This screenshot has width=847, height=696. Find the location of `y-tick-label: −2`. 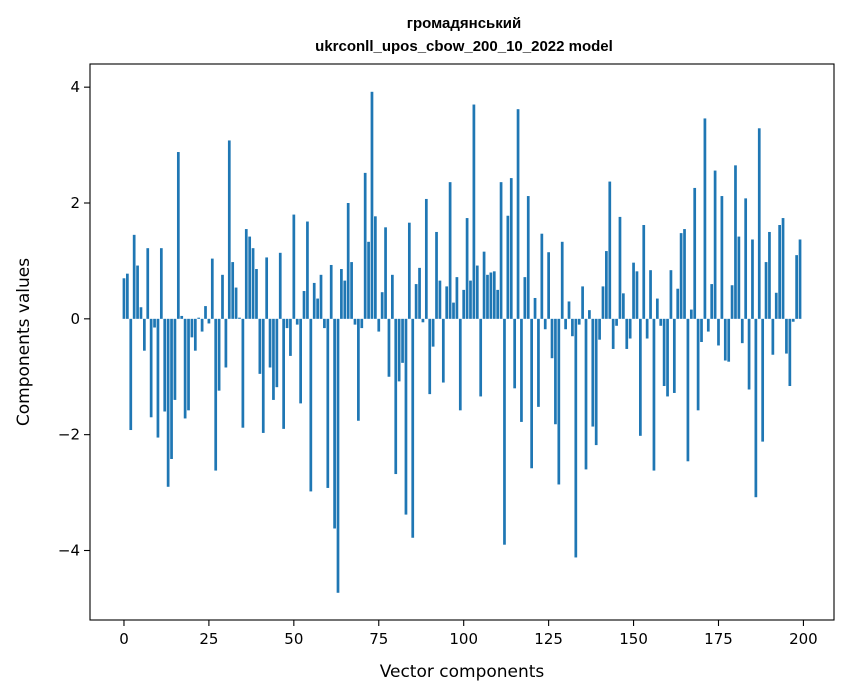

y-tick-label: −2 is located at coordinates (69, 435).